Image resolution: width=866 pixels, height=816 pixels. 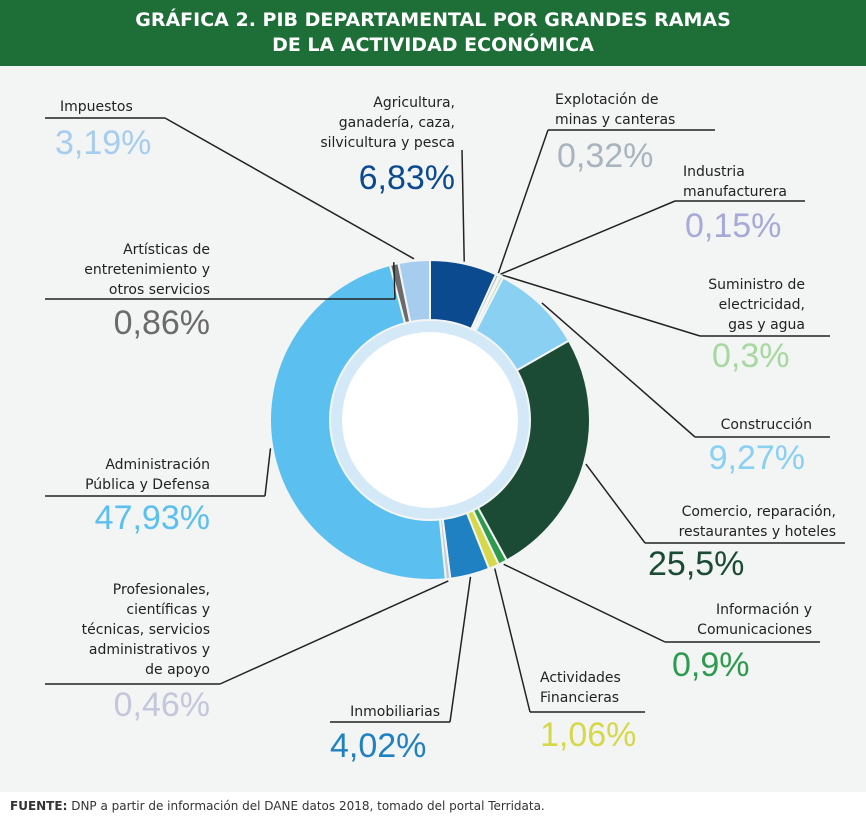 I want to click on value-label: 4,02%, so click(x=378, y=746).